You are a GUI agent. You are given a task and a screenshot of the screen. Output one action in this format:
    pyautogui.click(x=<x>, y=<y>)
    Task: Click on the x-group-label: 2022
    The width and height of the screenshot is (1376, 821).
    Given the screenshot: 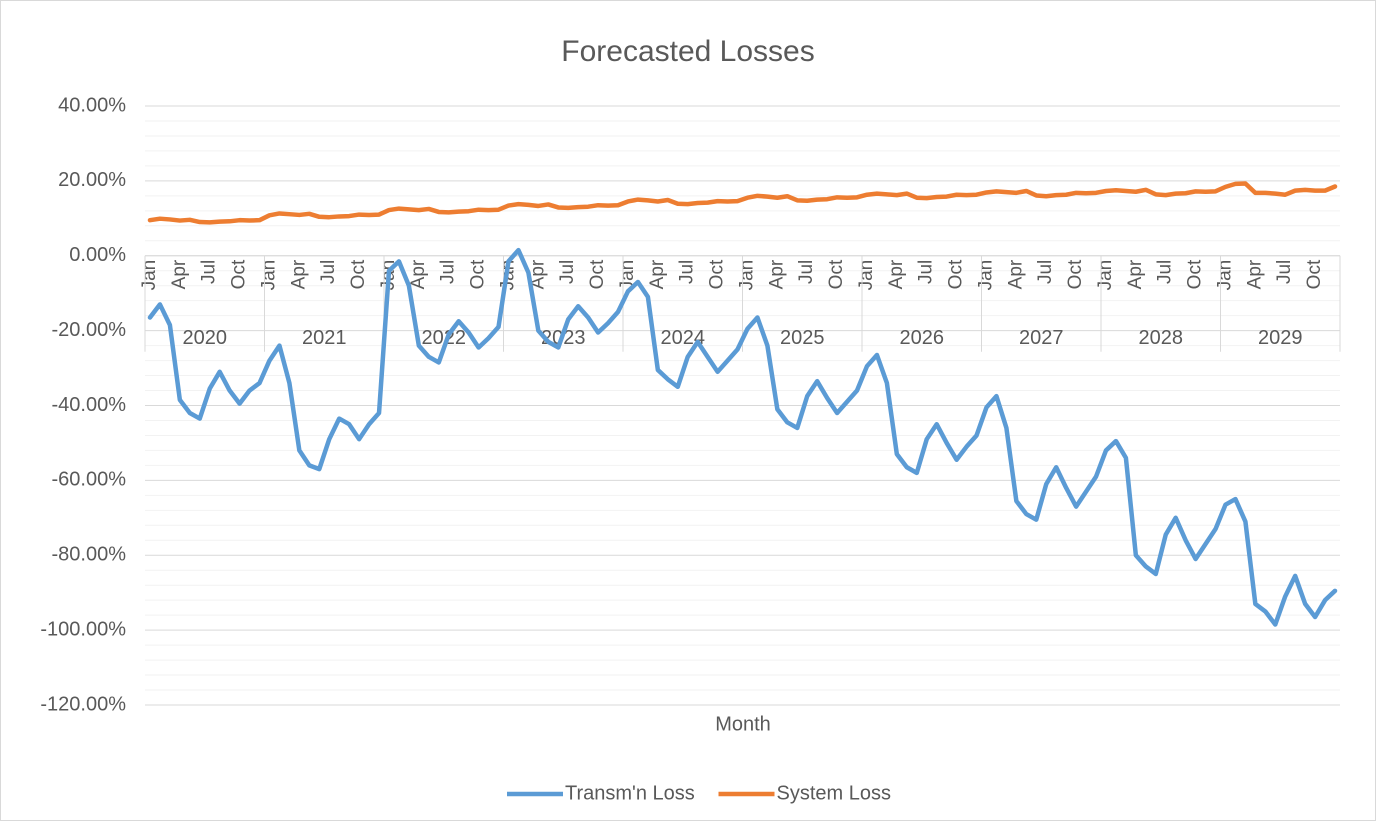 What is the action you would take?
    pyautogui.click(x=444, y=338)
    